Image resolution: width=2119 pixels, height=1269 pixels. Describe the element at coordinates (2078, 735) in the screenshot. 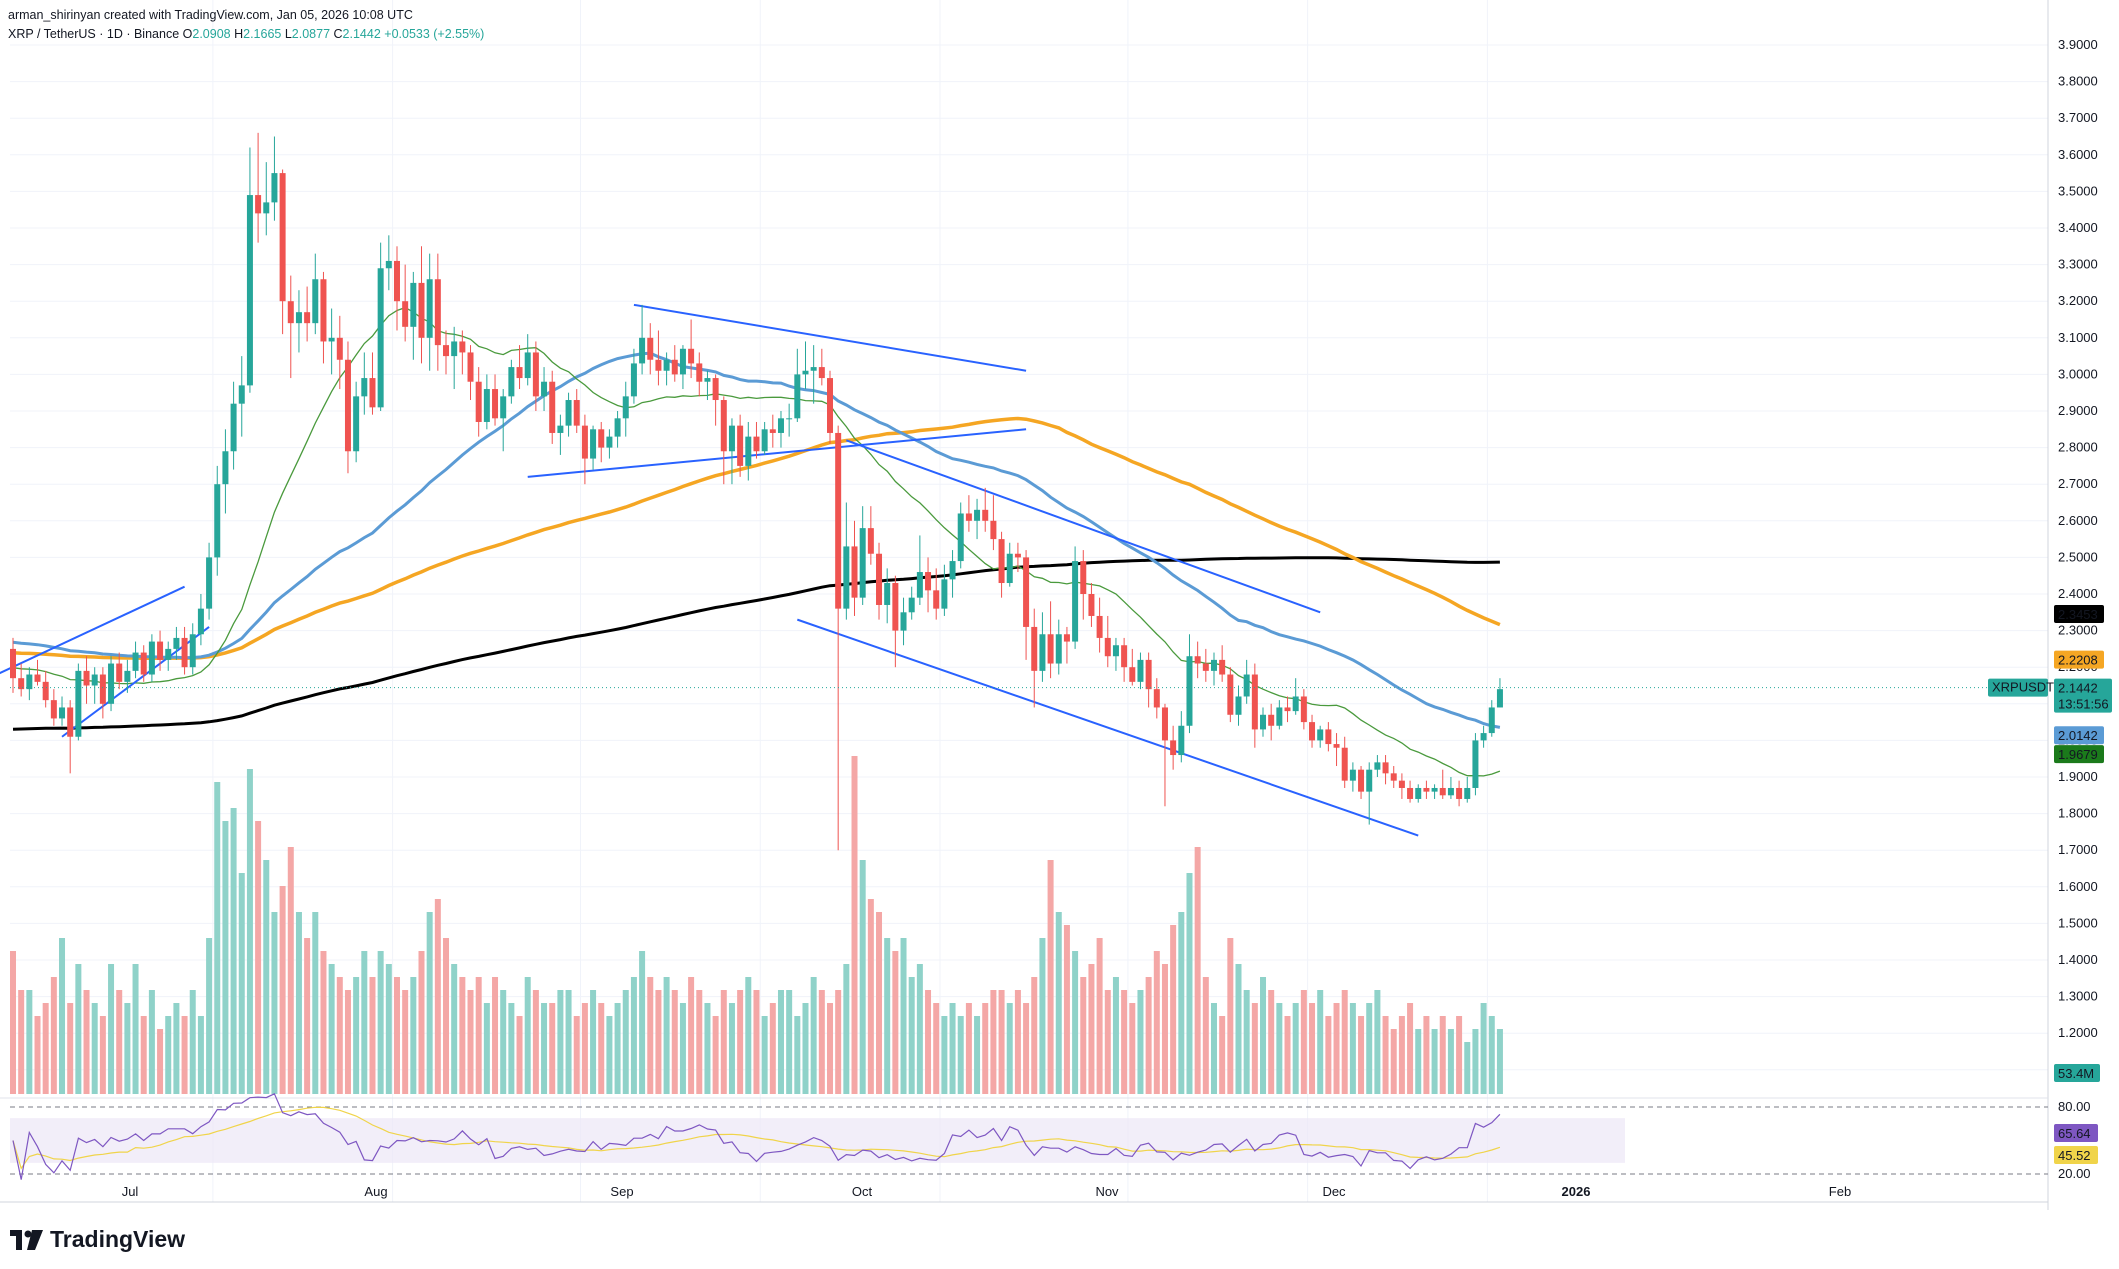

I see `ma50-price-tag: 2.0142` at that location.